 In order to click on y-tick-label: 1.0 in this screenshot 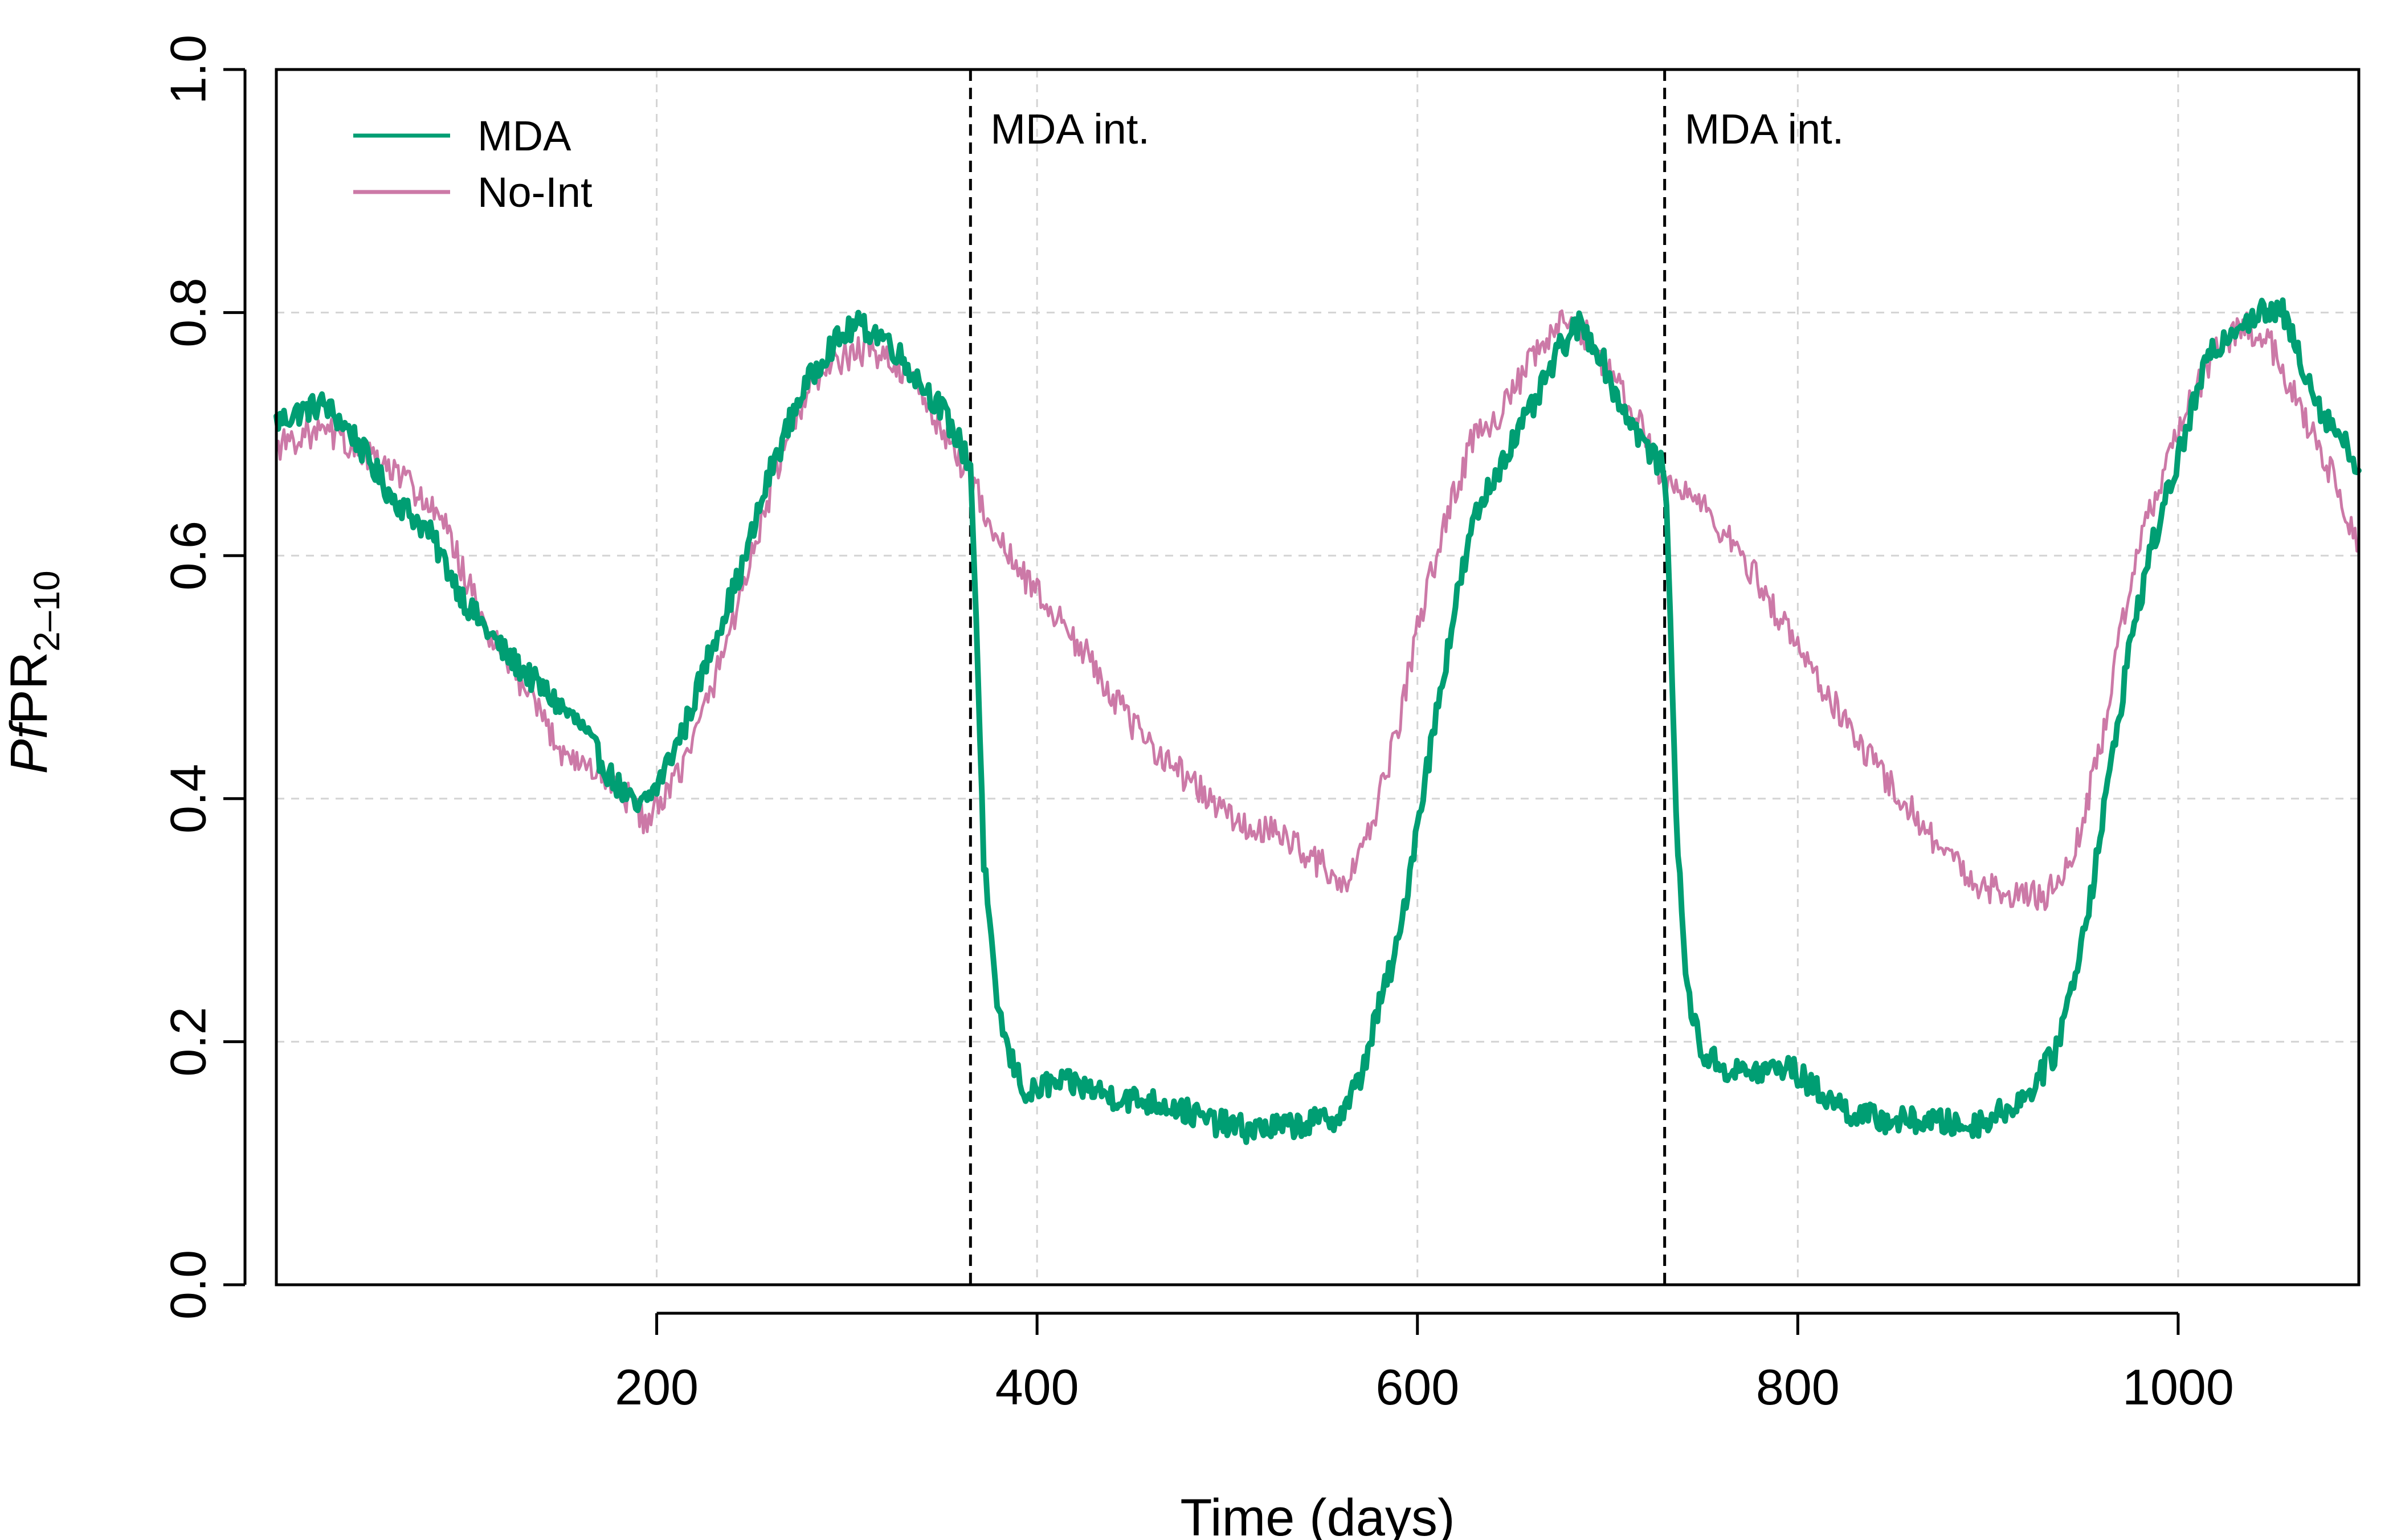, I will do `click(189, 69)`.